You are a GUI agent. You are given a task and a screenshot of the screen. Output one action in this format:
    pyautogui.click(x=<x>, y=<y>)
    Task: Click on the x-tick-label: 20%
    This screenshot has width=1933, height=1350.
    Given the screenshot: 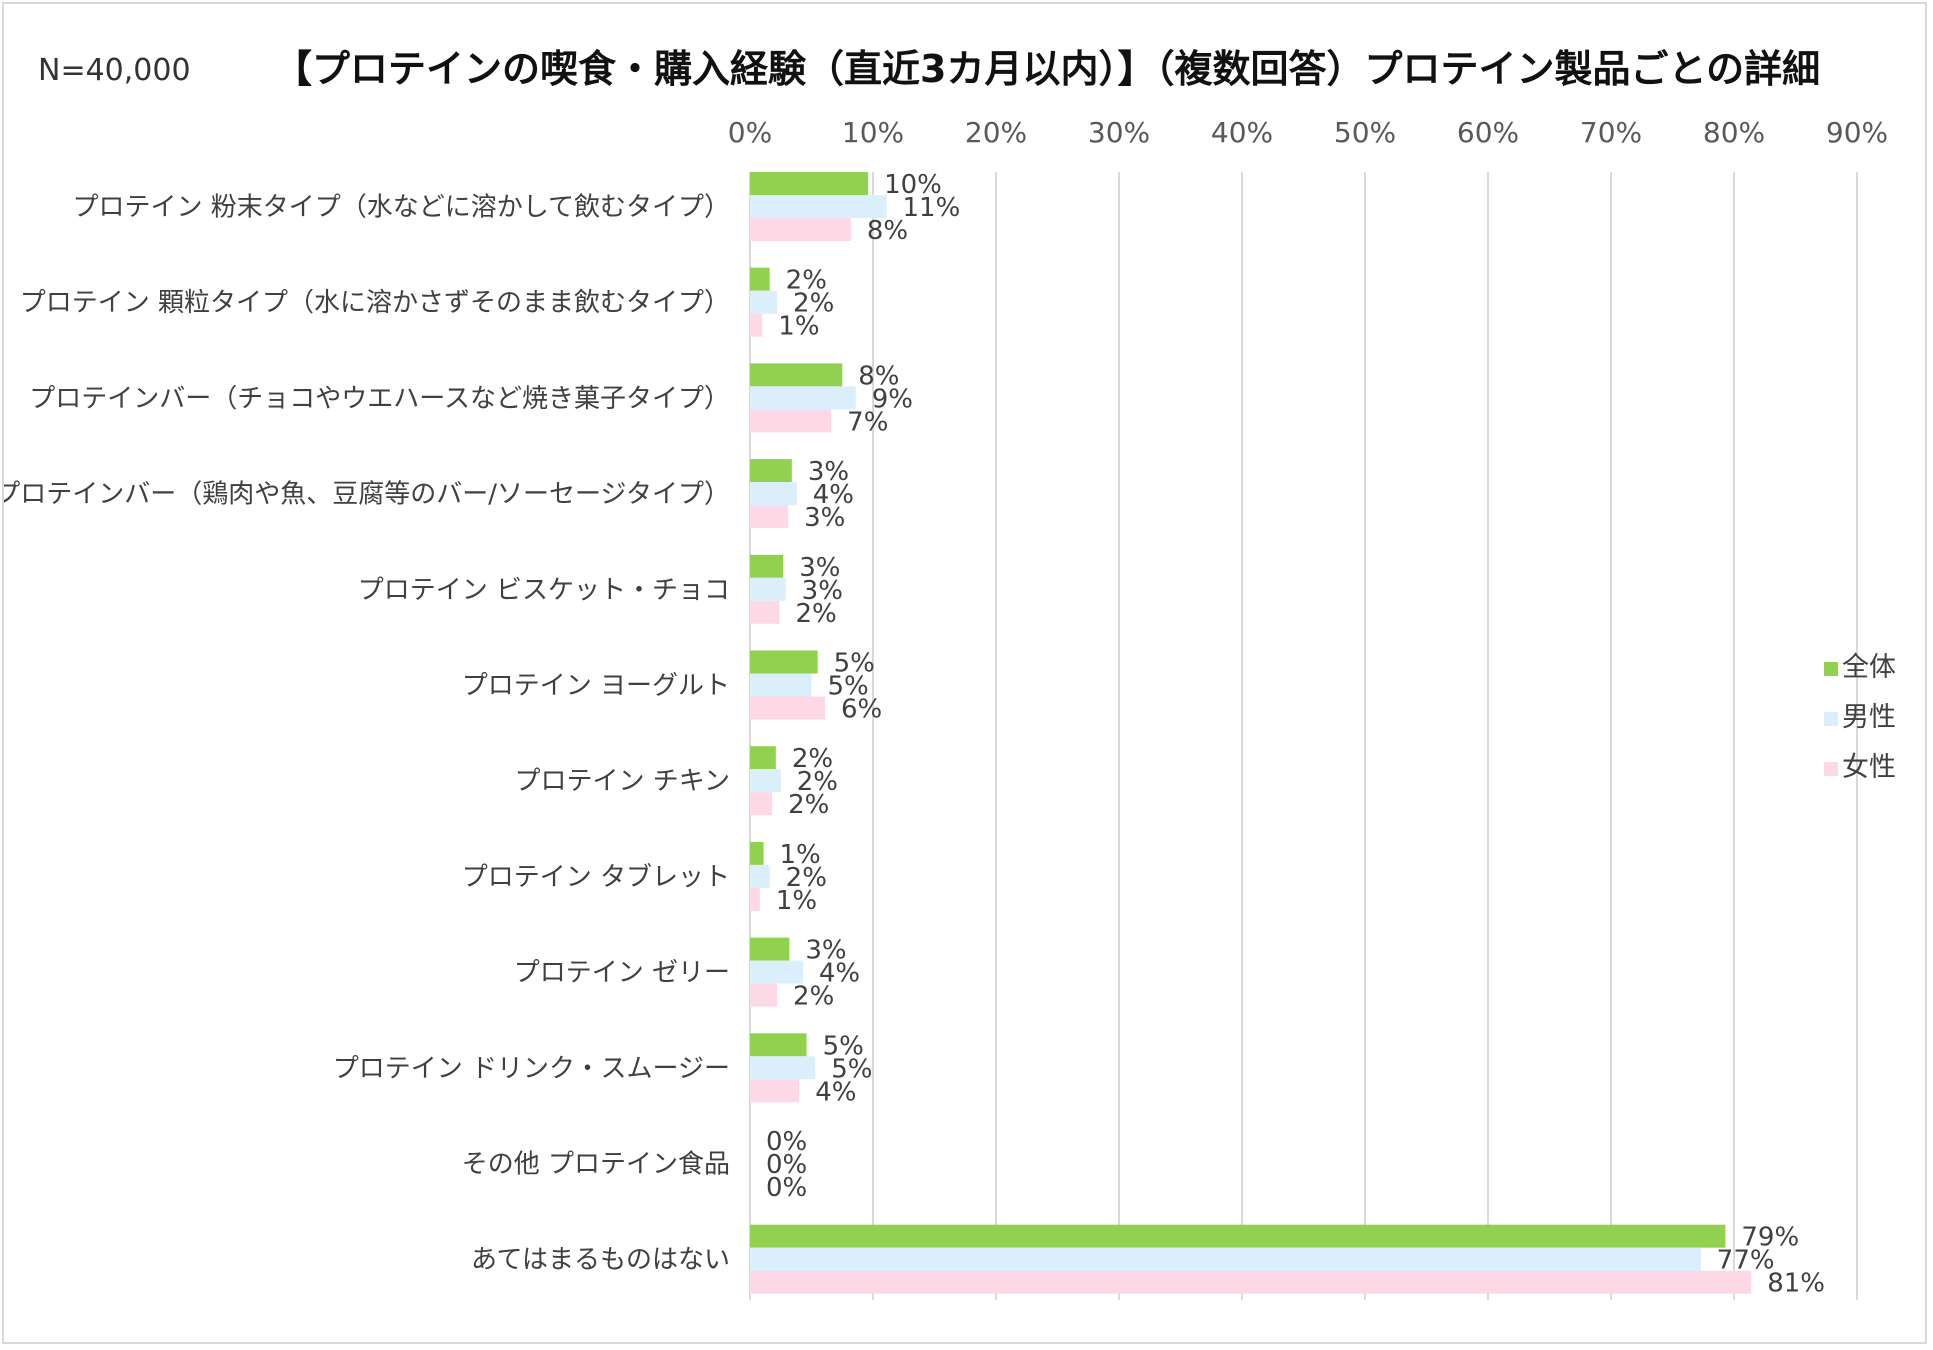 What is the action you would take?
    pyautogui.click(x=996, y=132)
    